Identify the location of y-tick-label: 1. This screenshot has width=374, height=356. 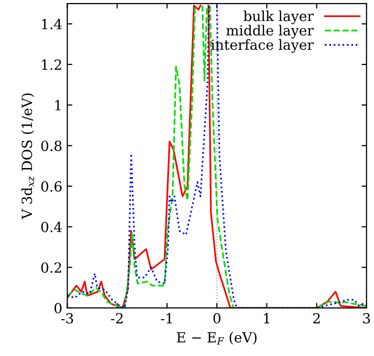
(57, 105).